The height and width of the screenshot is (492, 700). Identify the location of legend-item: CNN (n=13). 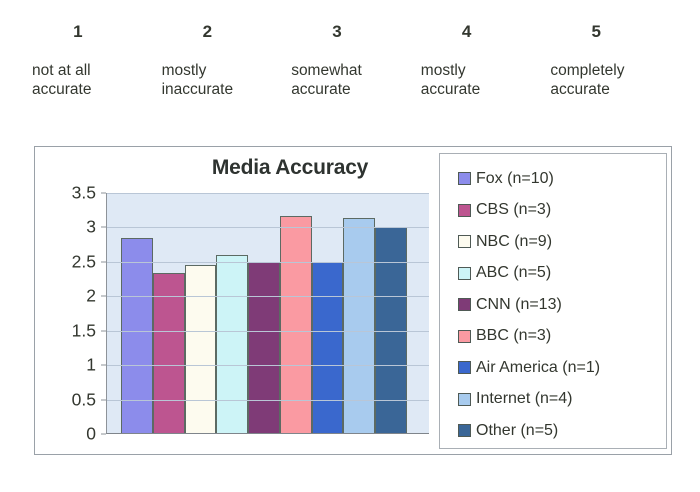
(562, 305).